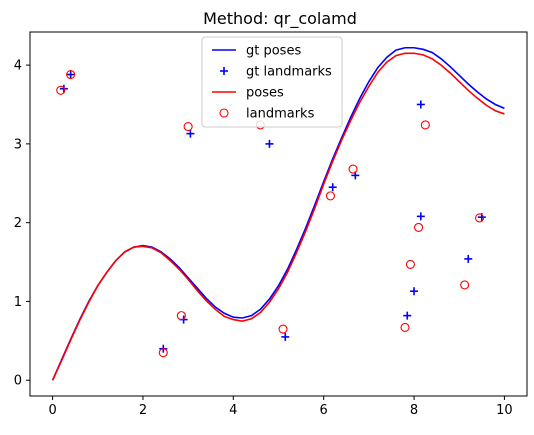 The height and width of the screenshot is (435, 534). Describe the element at coordinates (18, 66) in the screenshot. I see `y-tick-label: 4` at that location.